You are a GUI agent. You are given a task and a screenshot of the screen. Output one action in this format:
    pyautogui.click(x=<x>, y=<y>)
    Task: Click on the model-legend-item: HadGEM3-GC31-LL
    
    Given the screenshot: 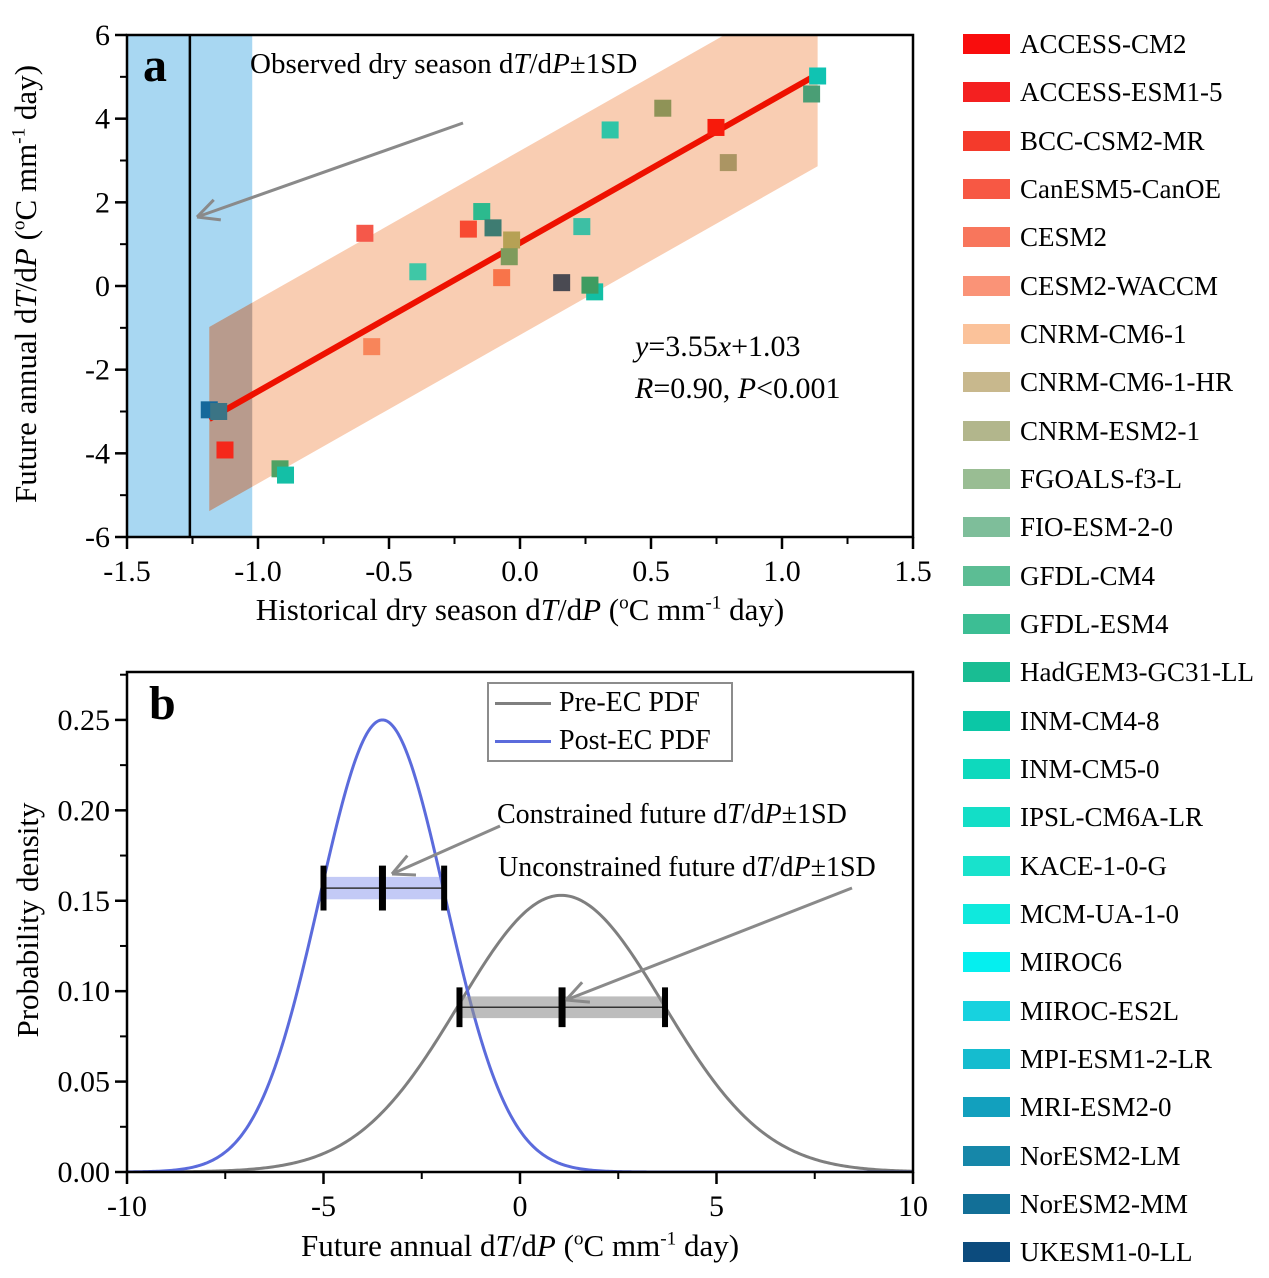 What is the action you would take?
    pyautogui.click(x=1108, y=672)
    